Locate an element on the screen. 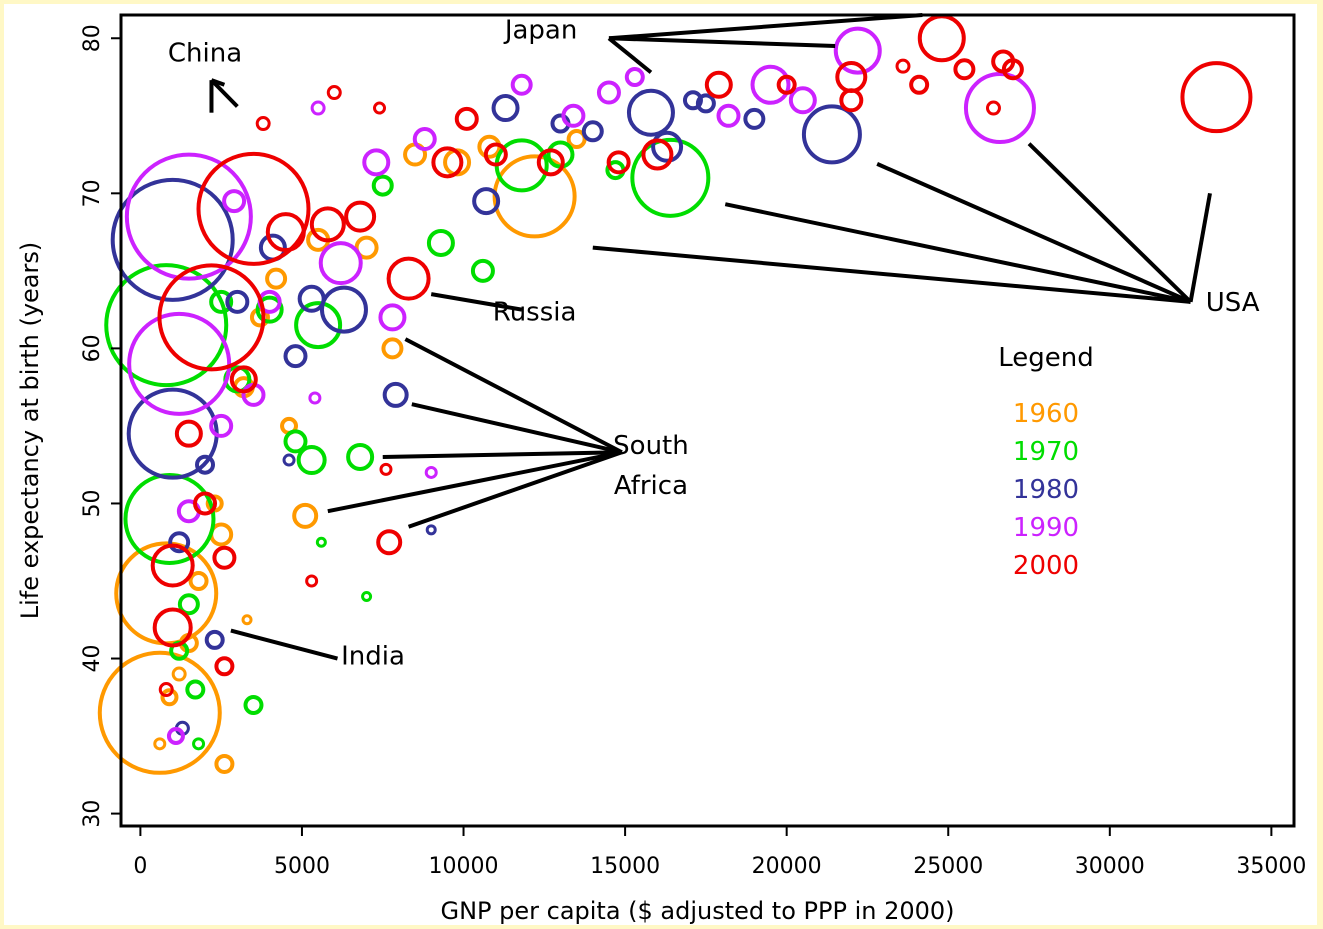 The width and height of the screenshot is (1323, 929). y-tick-label-1: 40 is located at coordinates (92, 659).